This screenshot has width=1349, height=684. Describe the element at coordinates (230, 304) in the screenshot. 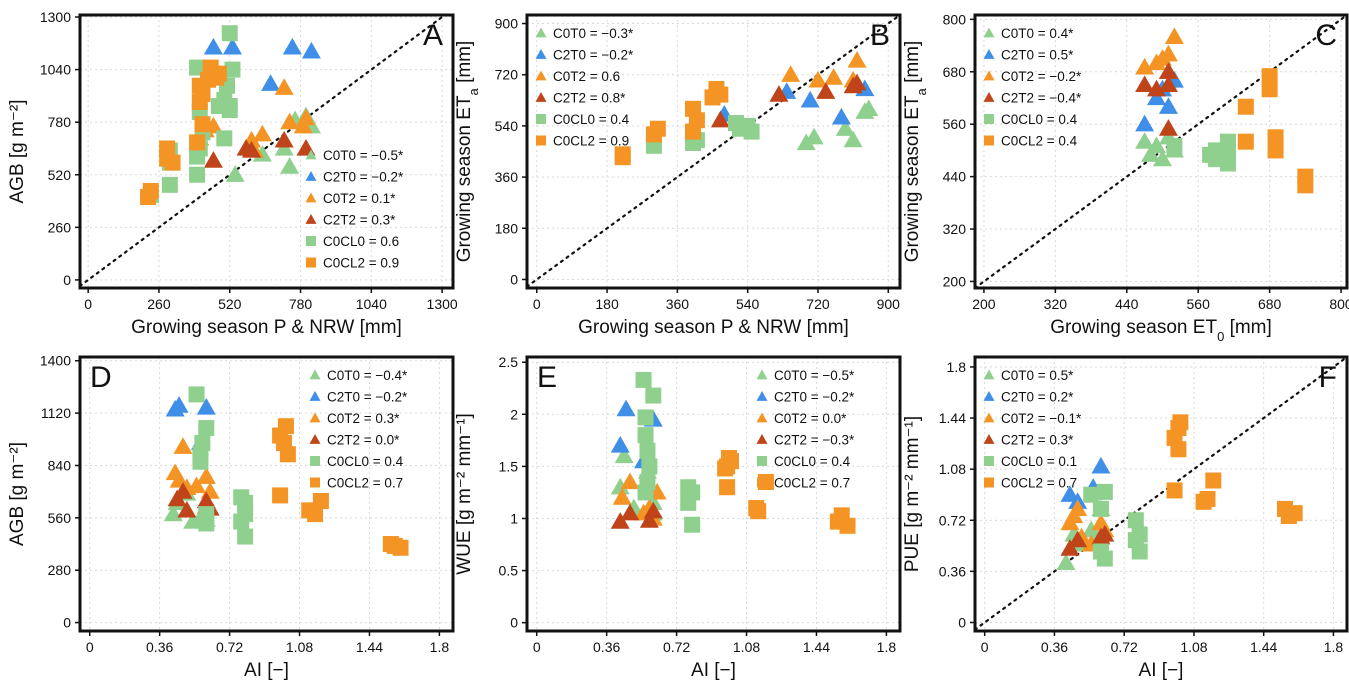

I see `x-tick-label: 520` at that location.